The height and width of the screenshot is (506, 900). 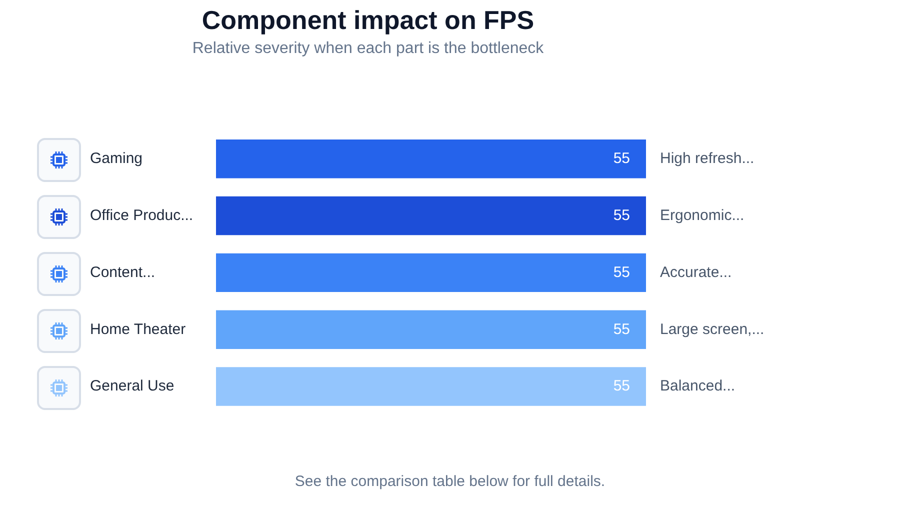 I want to click on text: See the comparison table below for full details., so click(x=450, y=481).